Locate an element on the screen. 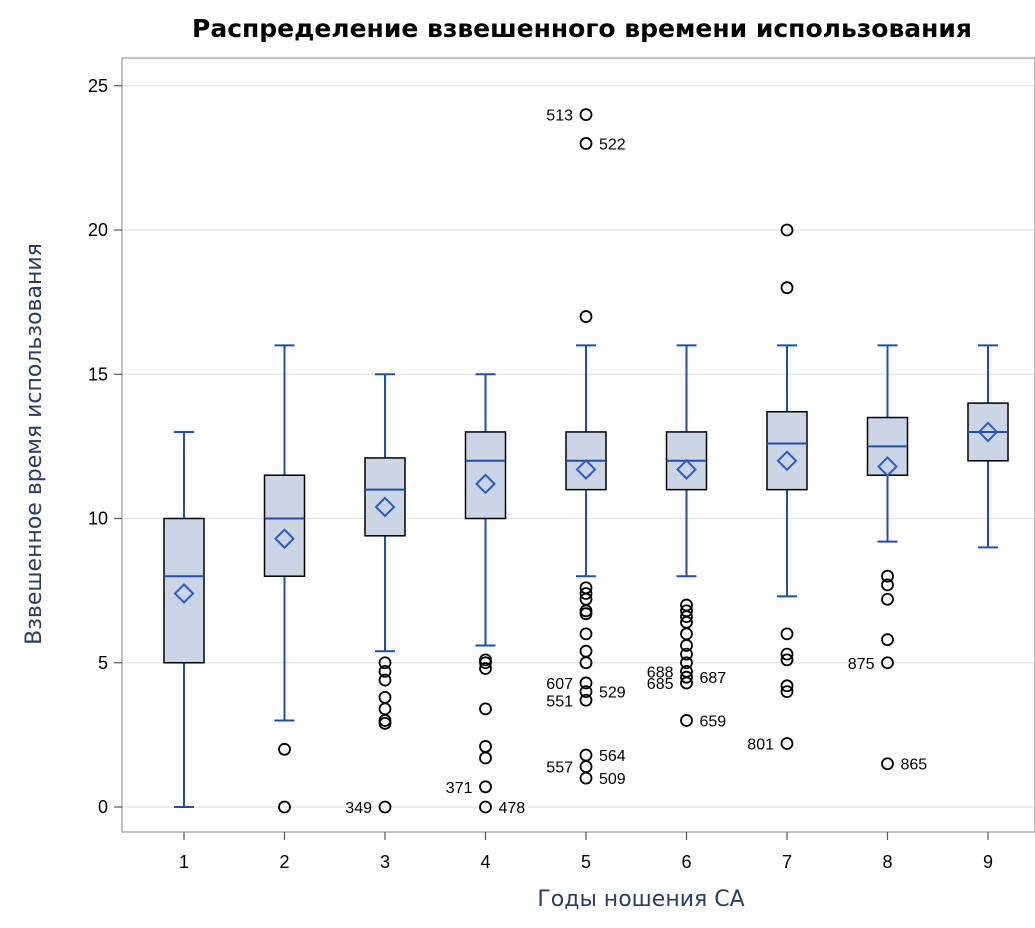 This screenshot has width=1035, height=928. x-tick-label: 1 is located at coordinates (184, 862).